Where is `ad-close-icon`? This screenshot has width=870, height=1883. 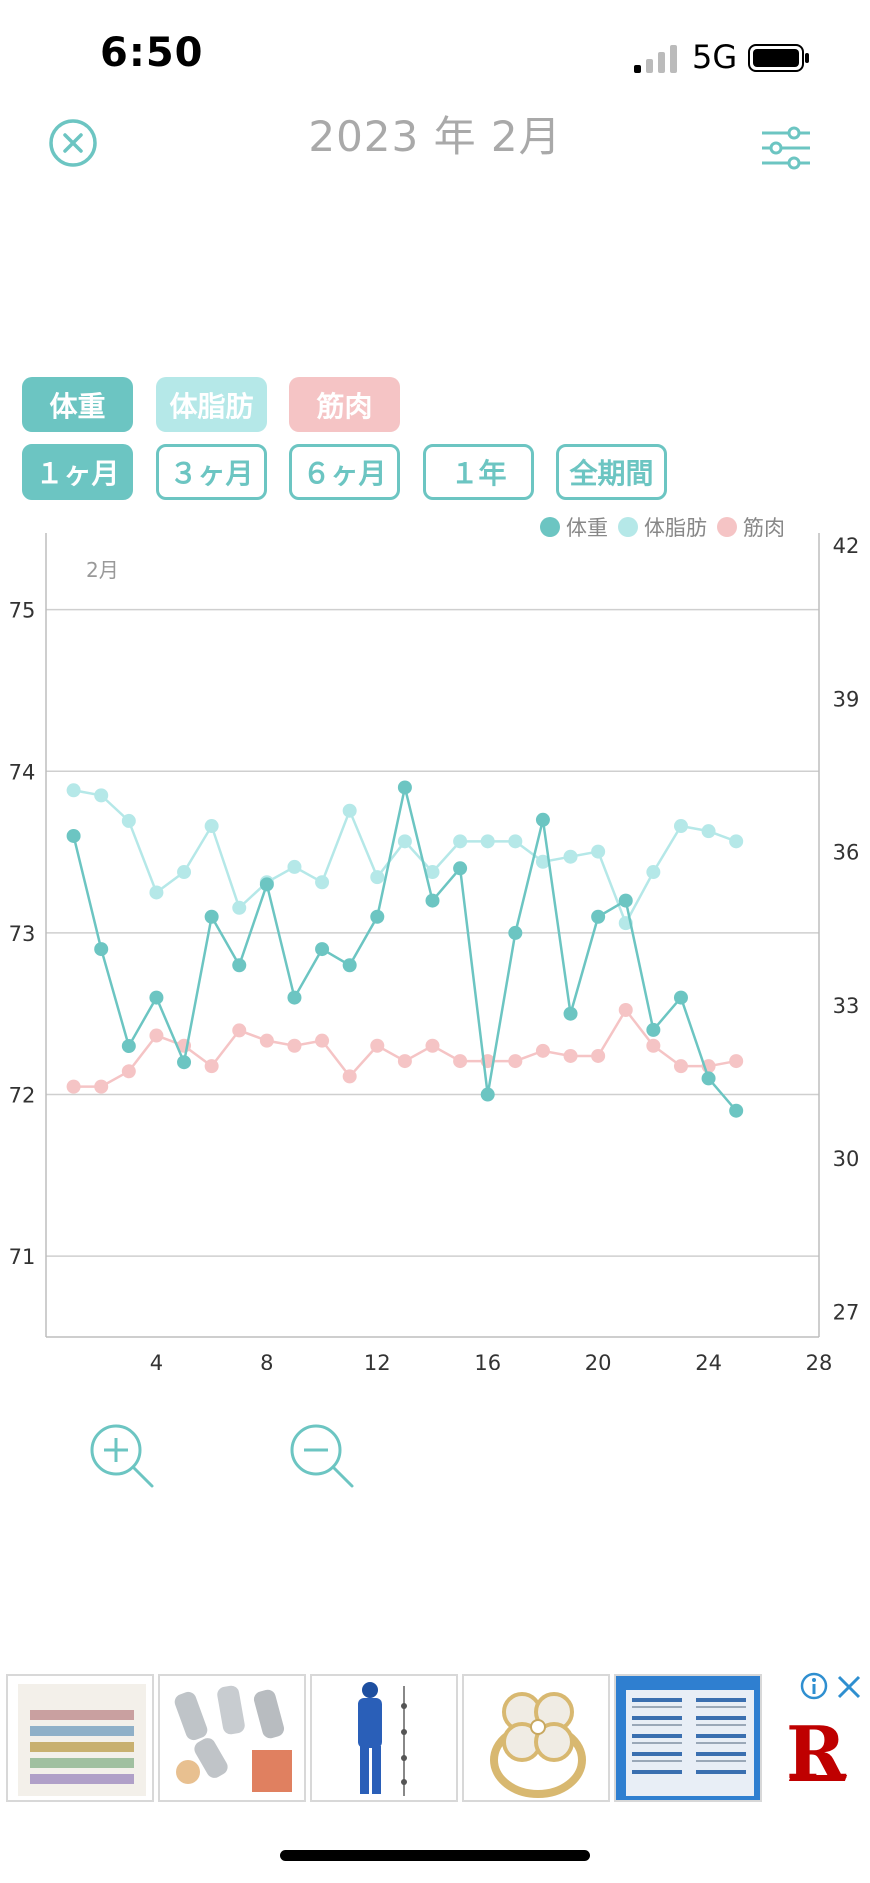 ad-close-icon is located at coordinates (849, 1687).